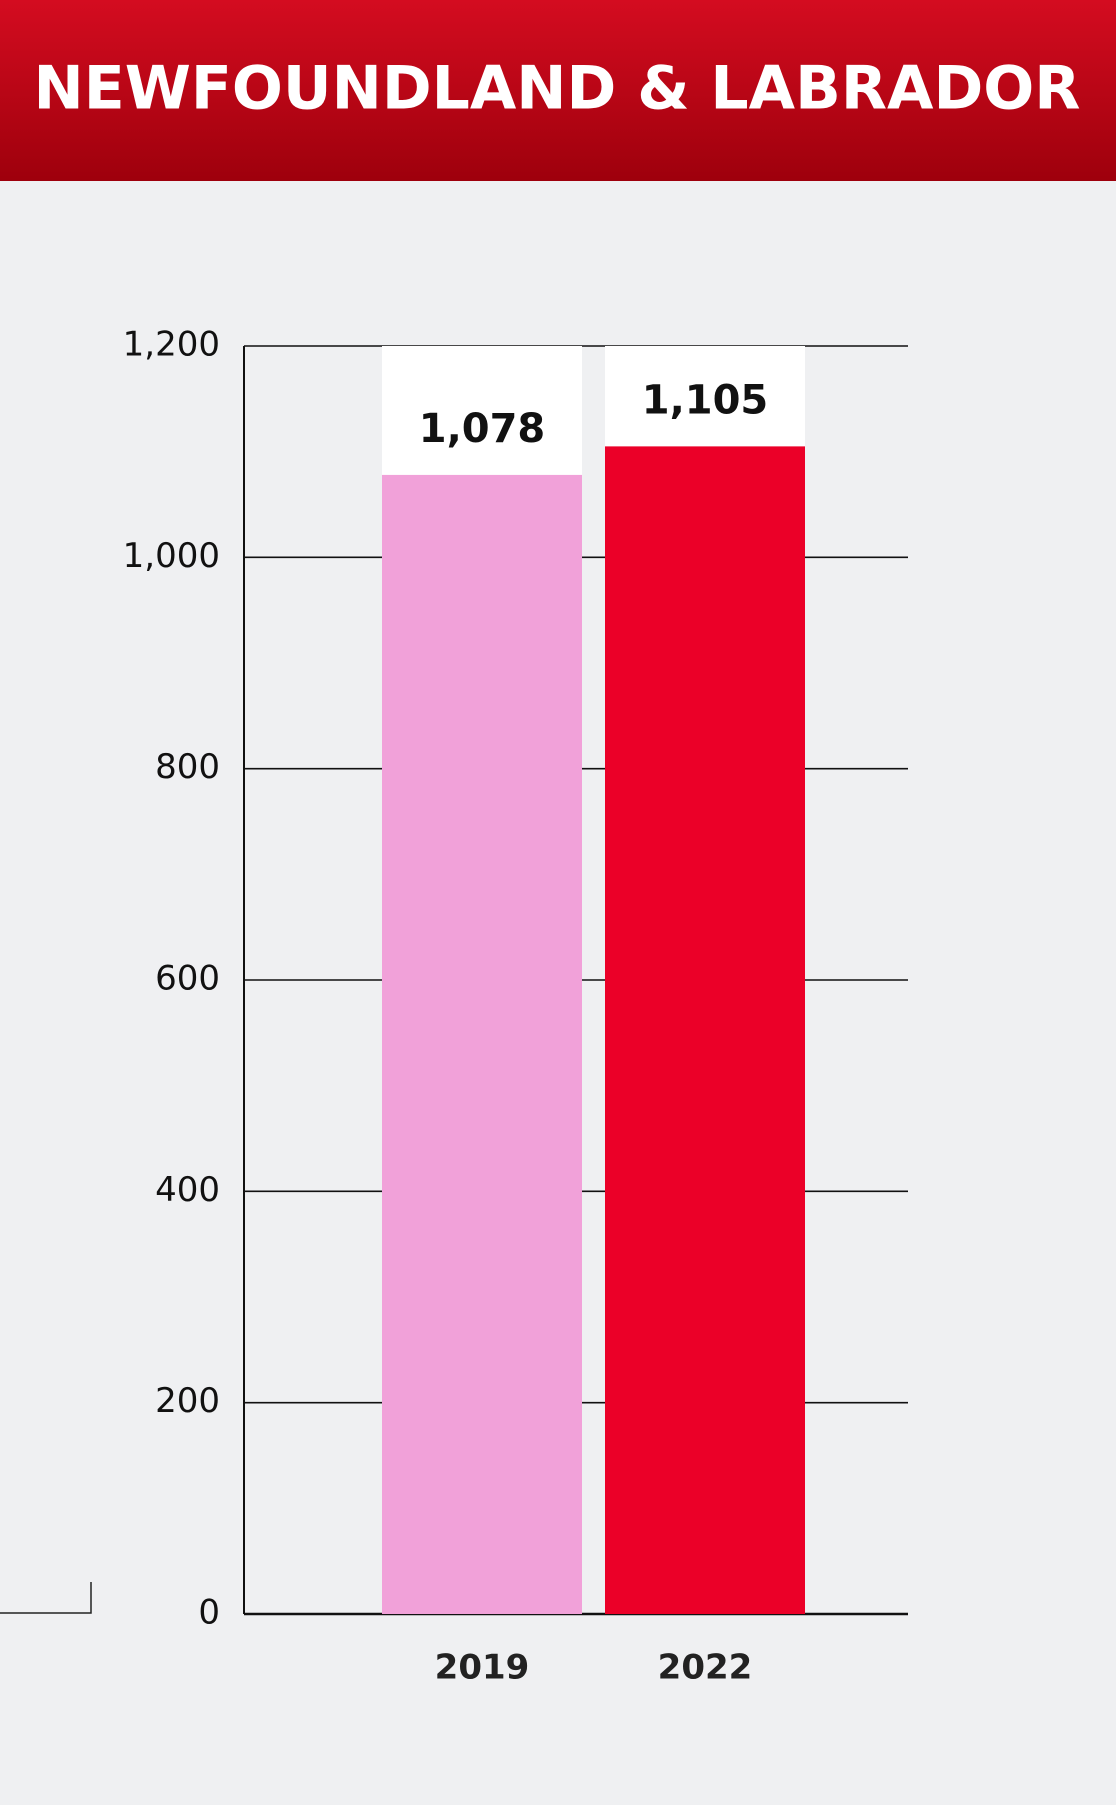 The height and width of the screenshot is (1805, 1116). What do you see at coordinates (705, 400) in the screenshot?
I see `value-label: 1,105` at bounding box center [705, 400].